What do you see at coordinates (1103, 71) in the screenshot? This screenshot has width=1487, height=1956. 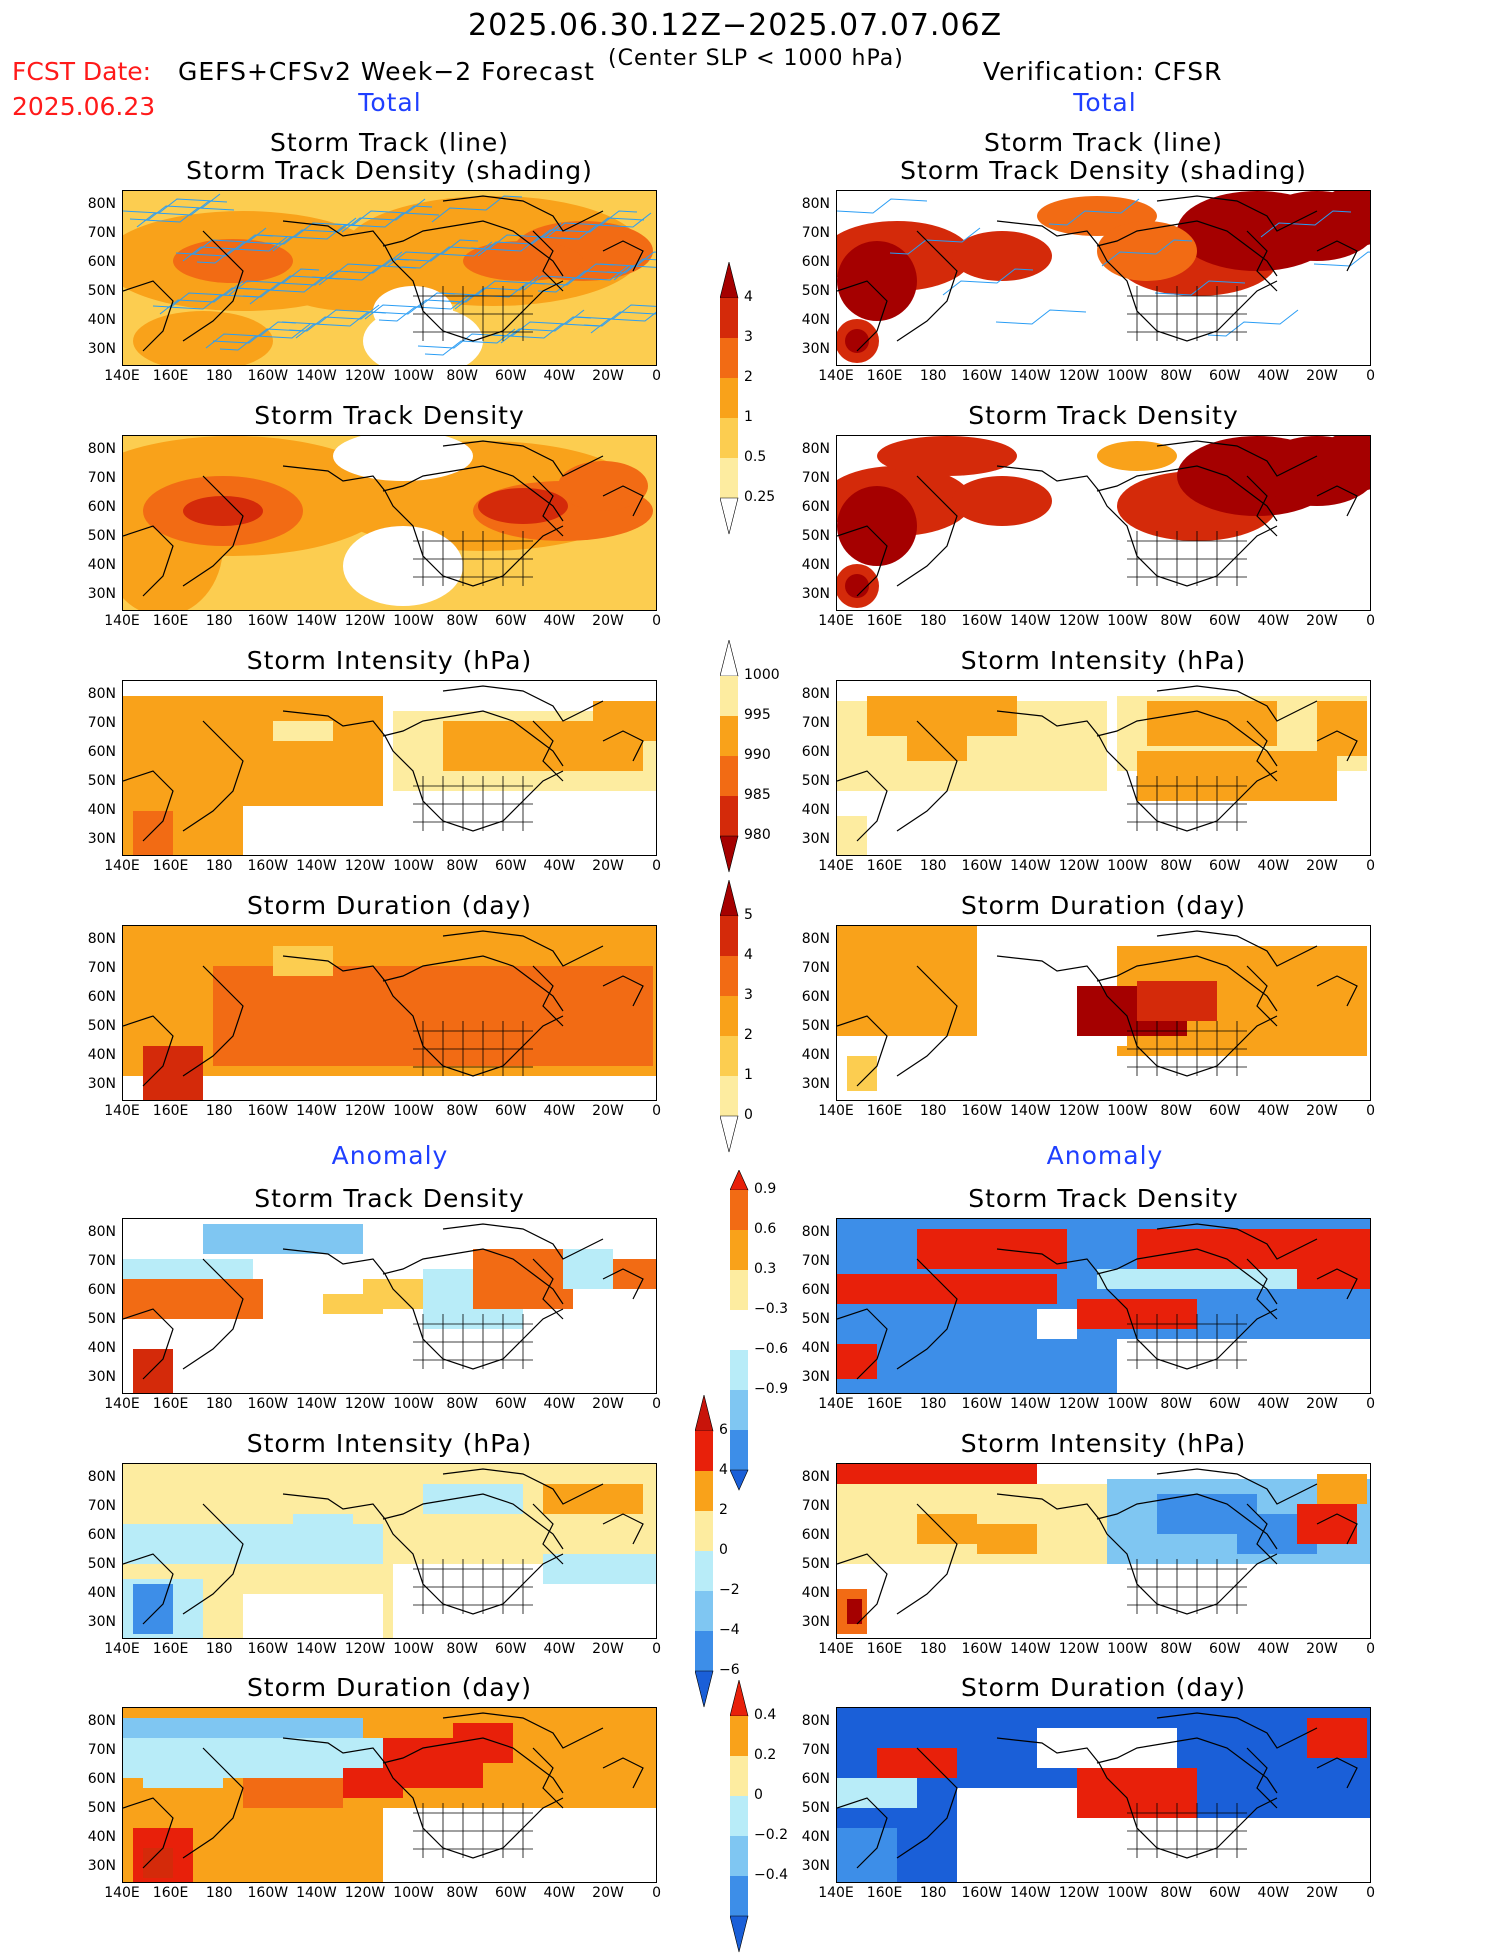 I see `verification-title: Verification: CFSR` at bounding box center [1103, 71].